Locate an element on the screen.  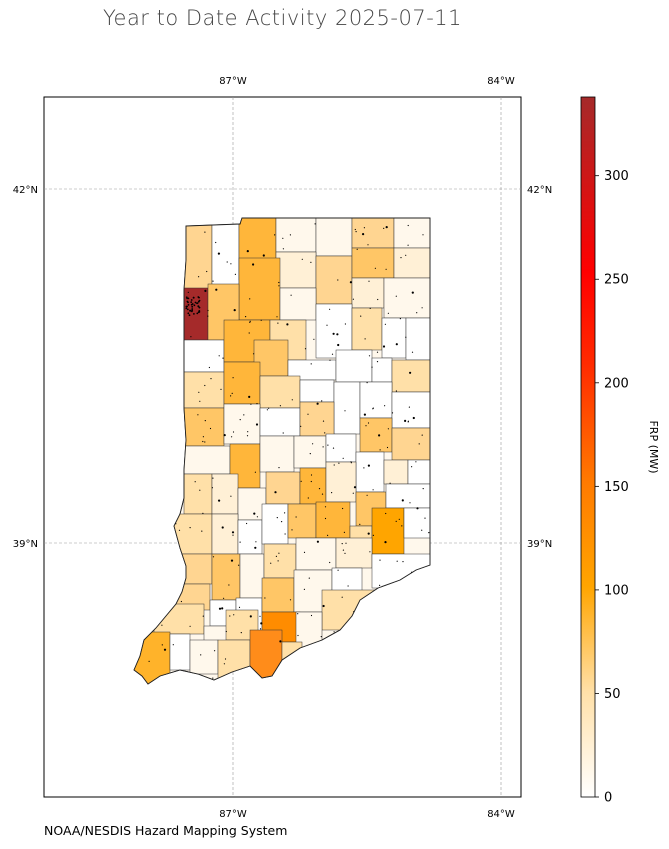
lat-label-left-39: 39°N is located at coordinates (25, 544).